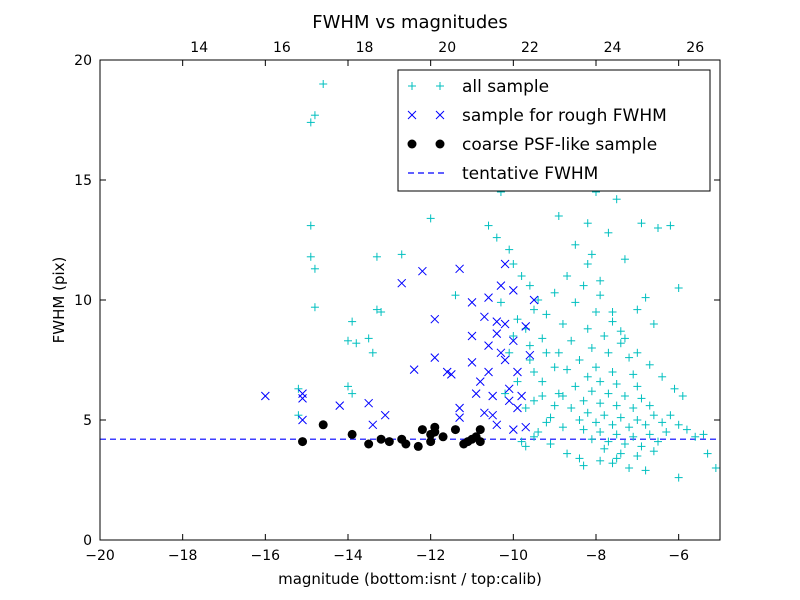  Describe the element at coordinates (365, 48) in the screenshot. I see `top-x-tick-label: 18` at that location.